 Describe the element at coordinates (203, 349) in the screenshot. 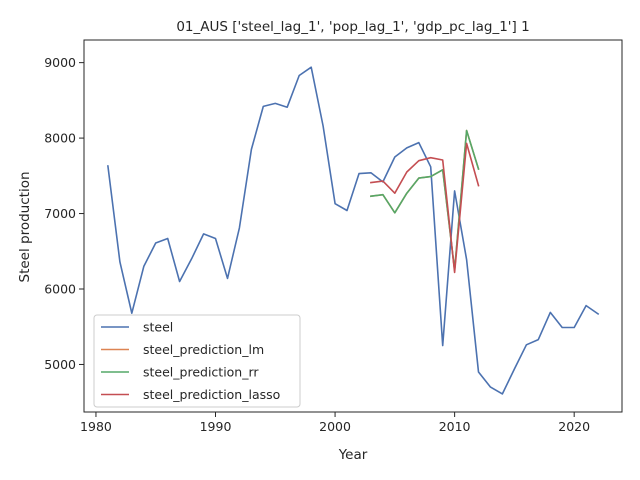

I see `legend-entry-label: steel_prediction_lm` at that location.